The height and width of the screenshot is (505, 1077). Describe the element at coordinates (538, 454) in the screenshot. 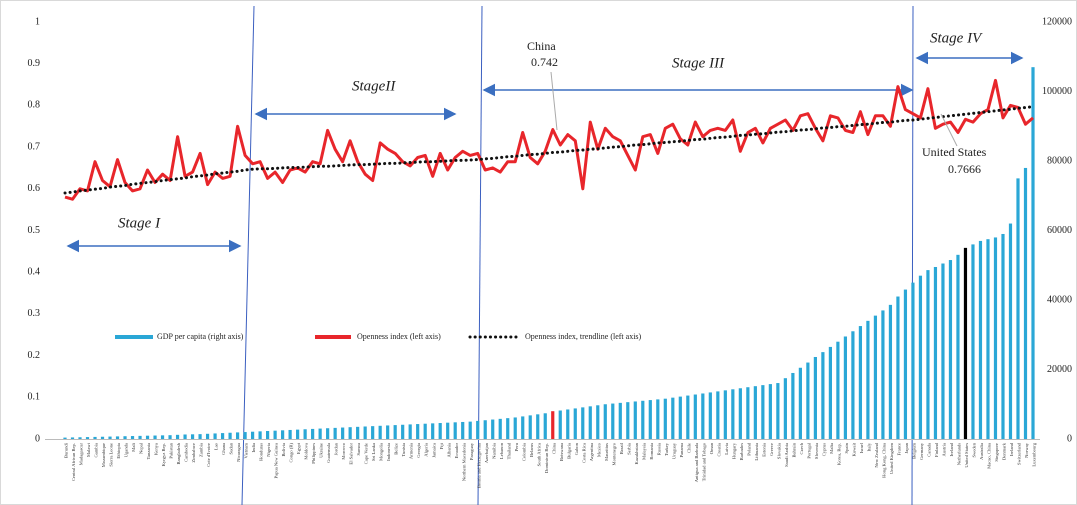

I see `x-tick-label: South Africa` at that location.